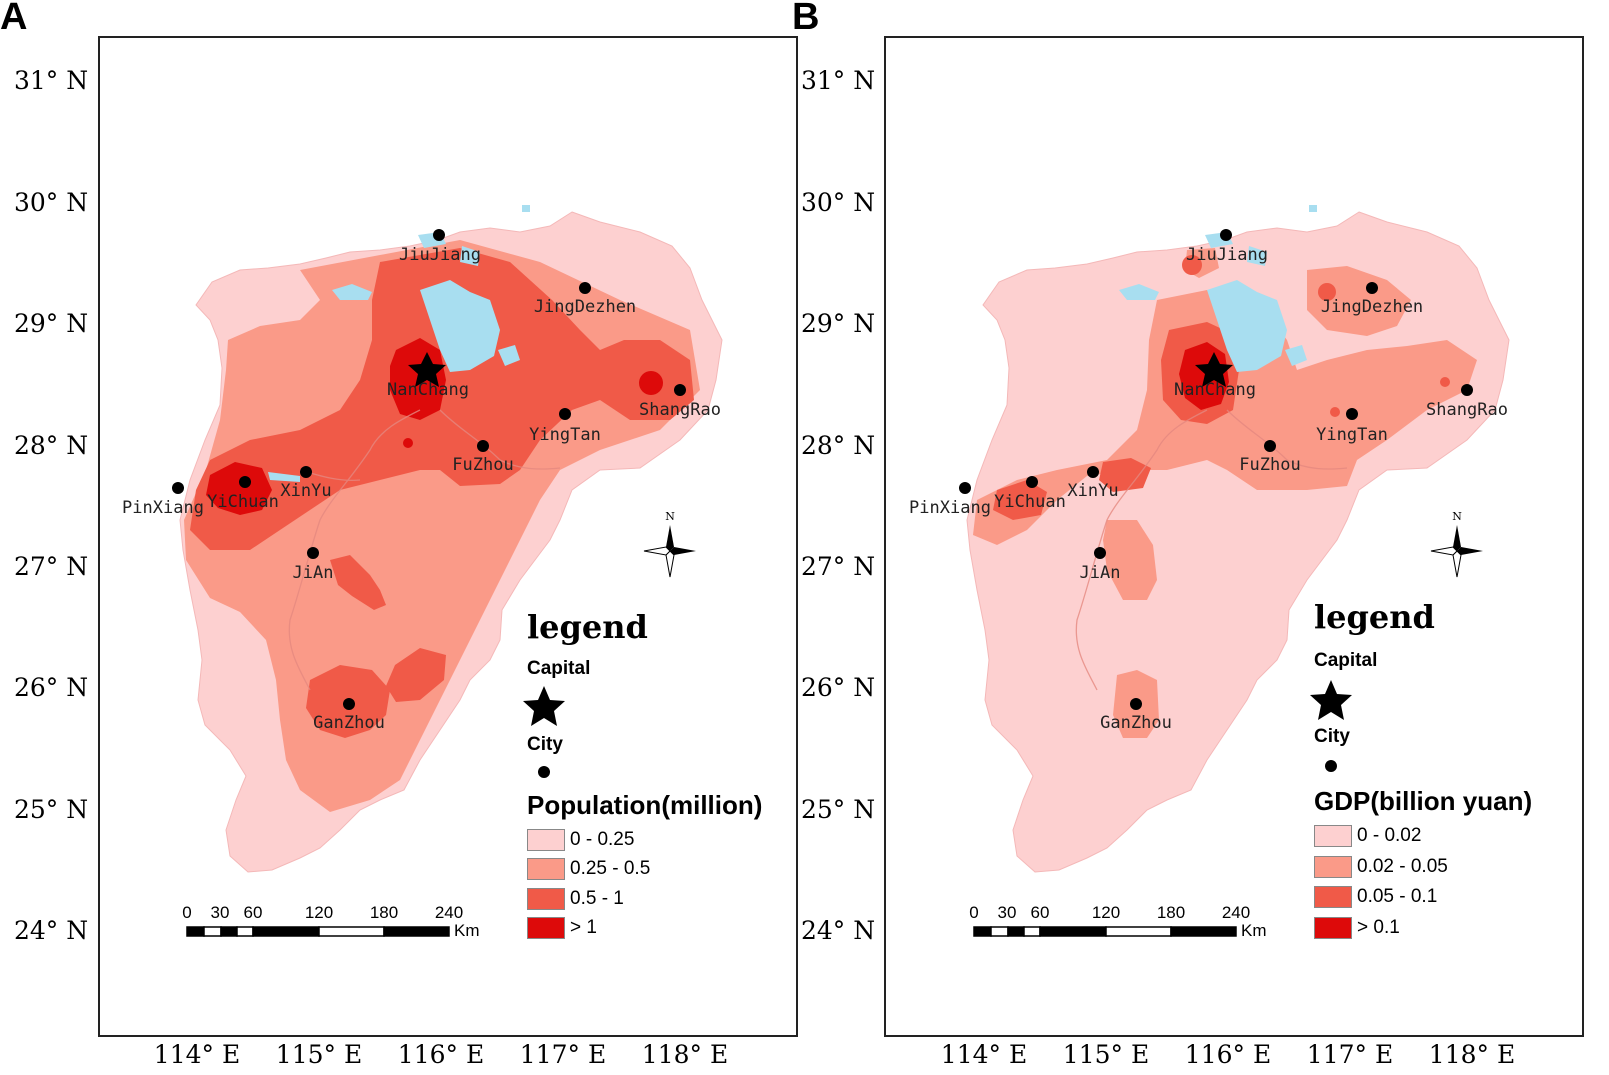 The height and width of the screenshot is (1075, 1609). Describe the element at coordinates (588, 869) in the screenshot. I see `legend-class-row: 0.25 - 0.5` at that location.